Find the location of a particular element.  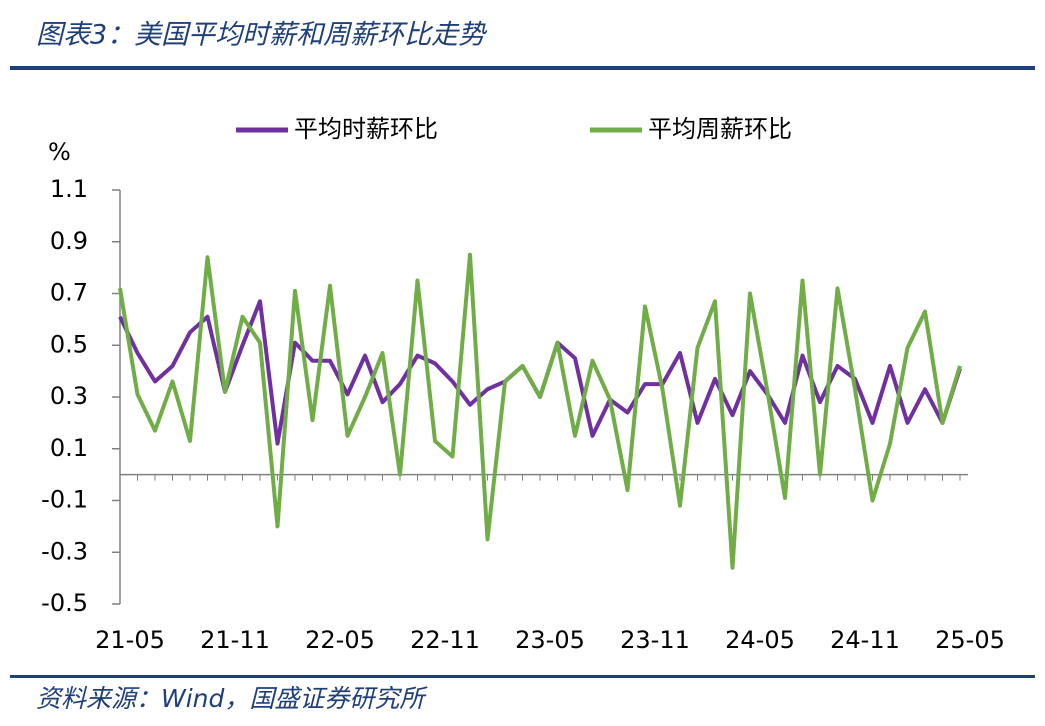

footer-rule is located at coordinates (522, 676).